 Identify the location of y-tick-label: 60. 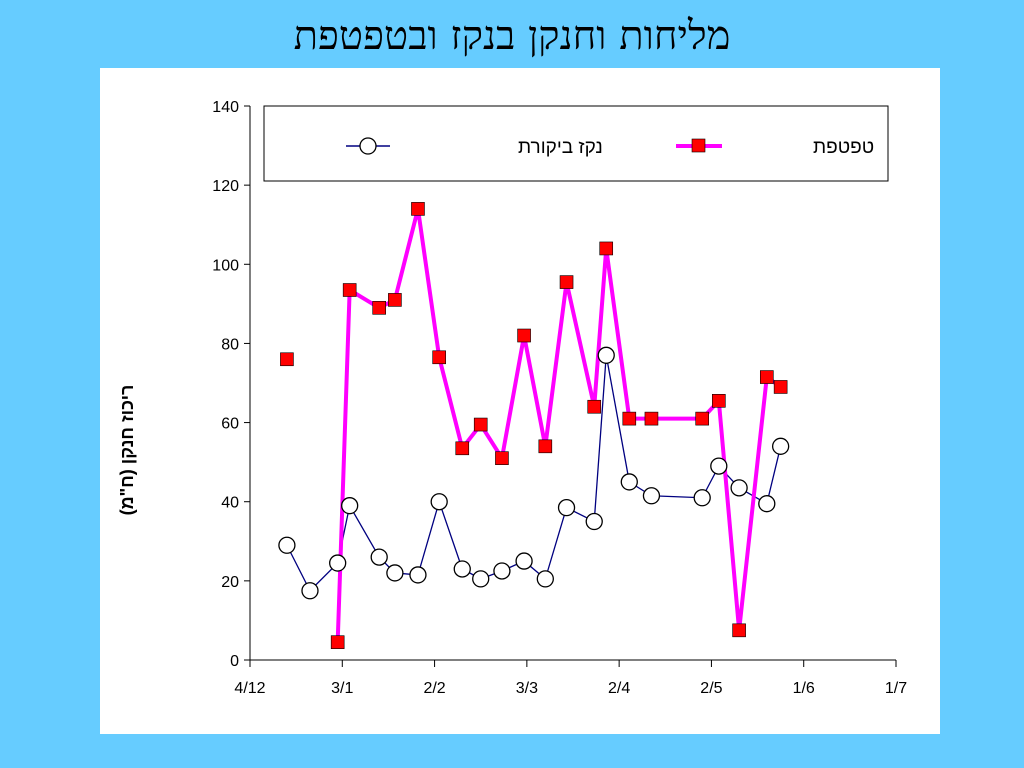
(230, 424).